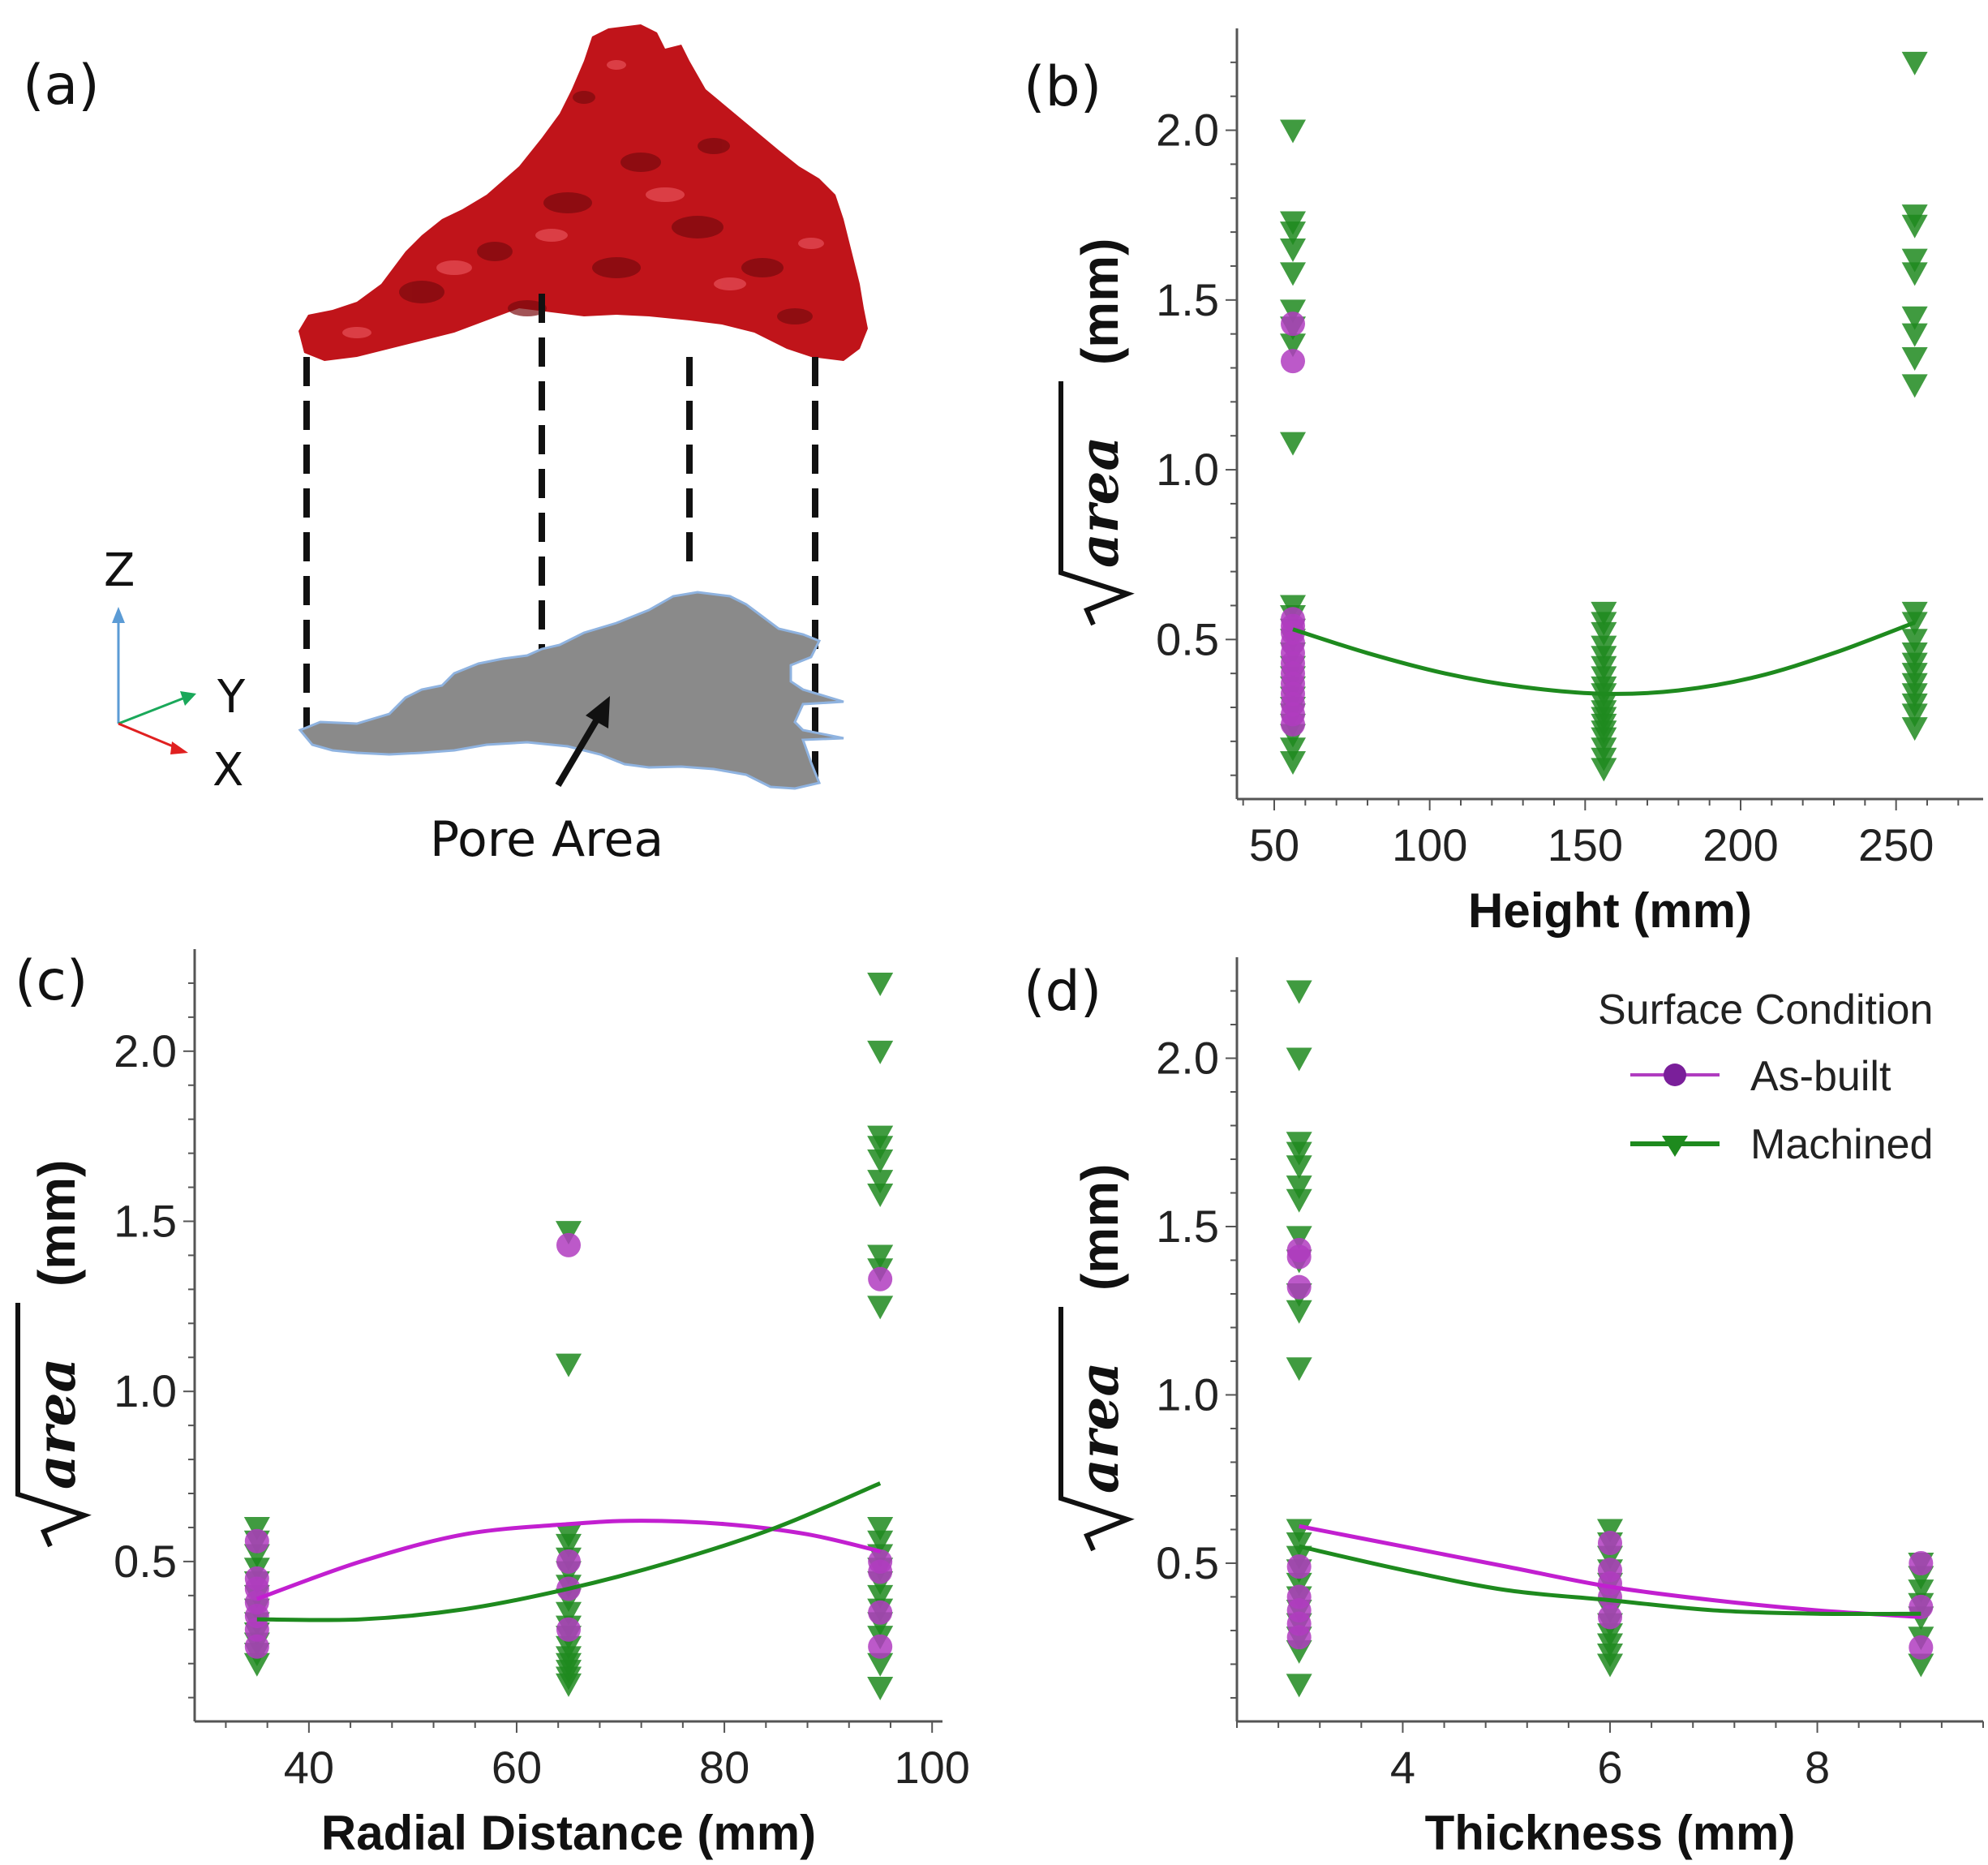  Describe the element at coordinates (119, 570) in the screenshot. I see `z-axis-letter: Z` at that location.